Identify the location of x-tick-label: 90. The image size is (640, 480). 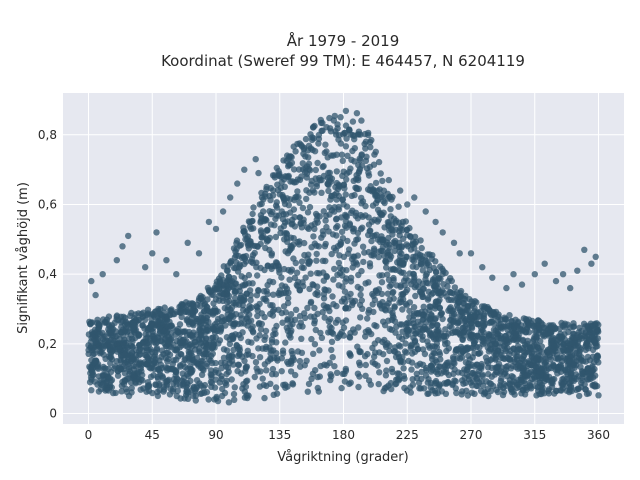
(215, 435).